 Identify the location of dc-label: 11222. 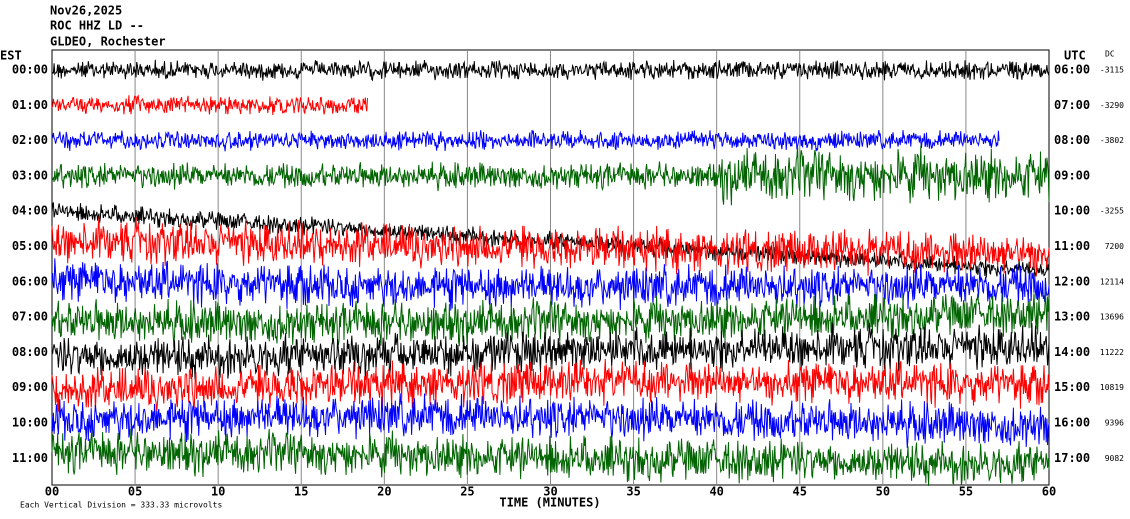
(1112, 352).